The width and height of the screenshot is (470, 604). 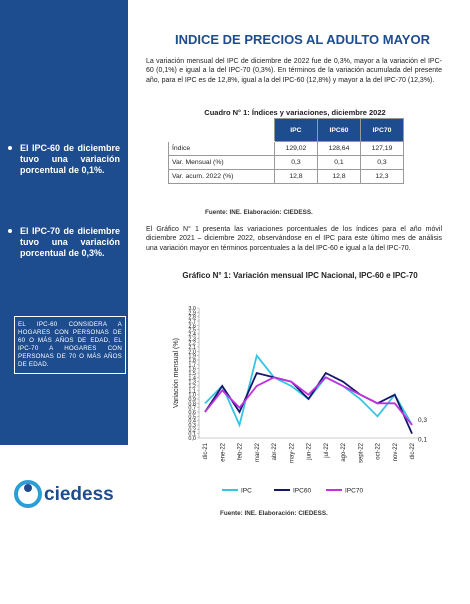 I want to click on logo: ciedess, so click(x=64, y=494).